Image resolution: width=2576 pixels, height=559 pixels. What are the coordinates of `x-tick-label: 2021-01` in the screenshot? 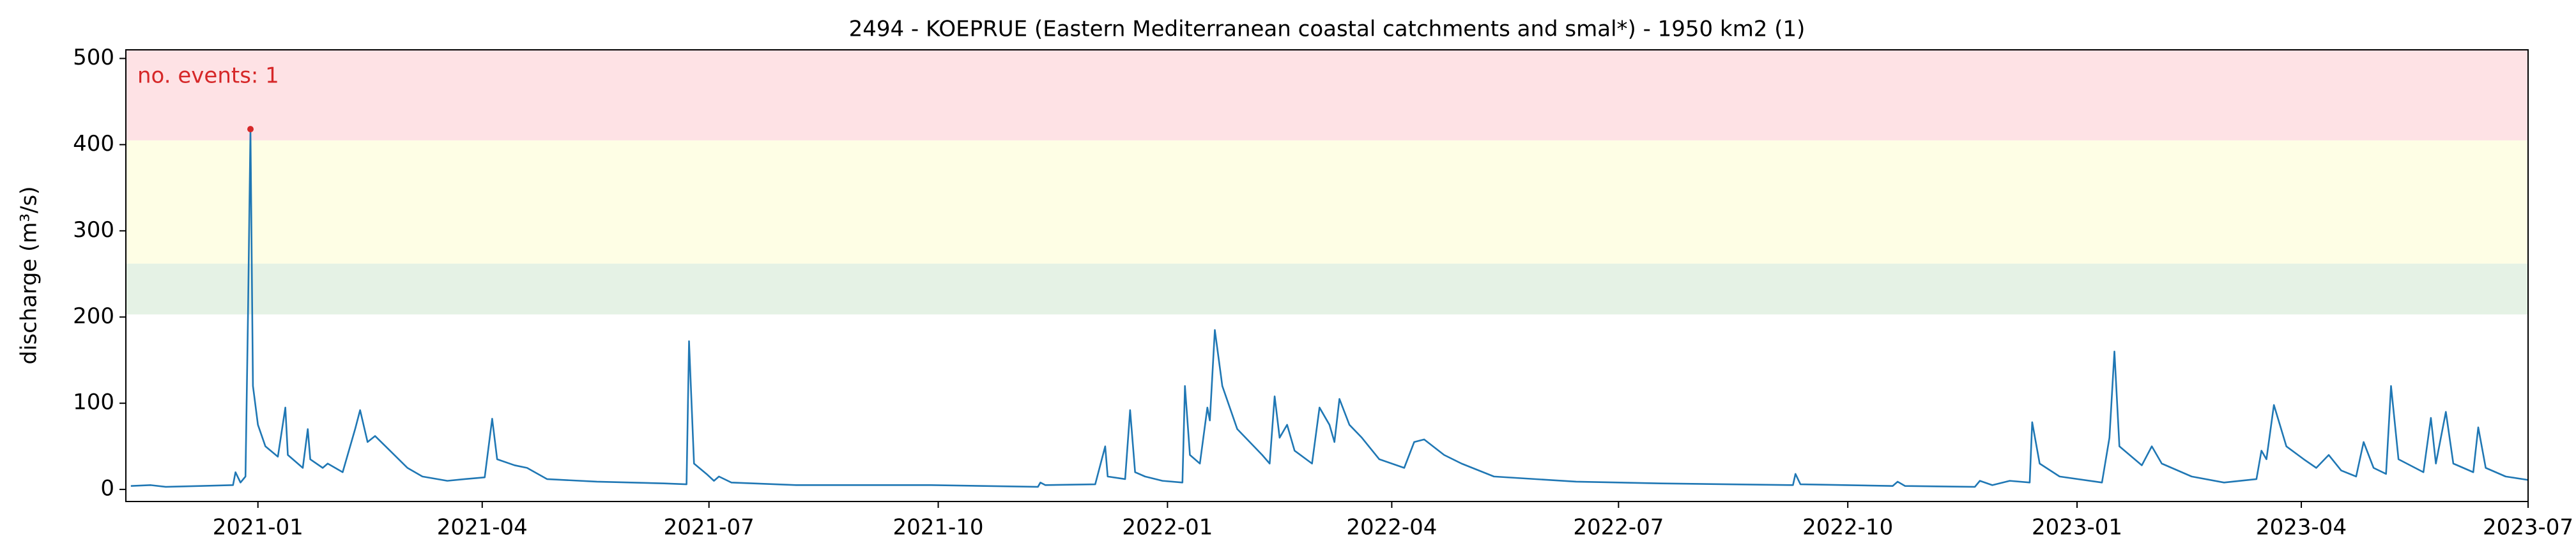 It's located at (258, 527).